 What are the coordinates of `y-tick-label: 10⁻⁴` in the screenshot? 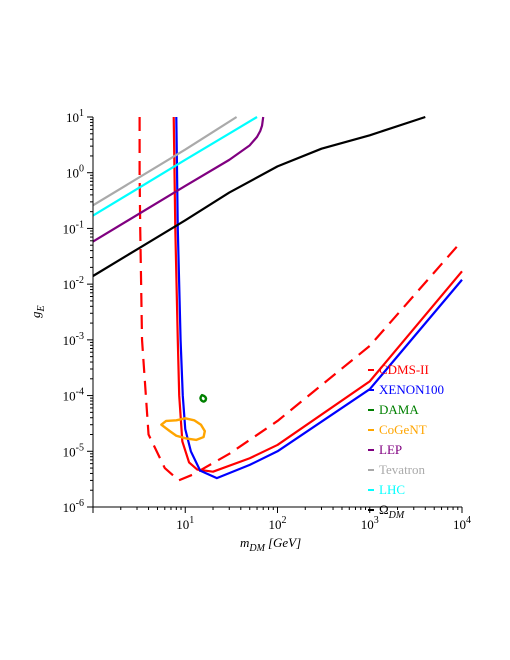 It's located at (73, 395).